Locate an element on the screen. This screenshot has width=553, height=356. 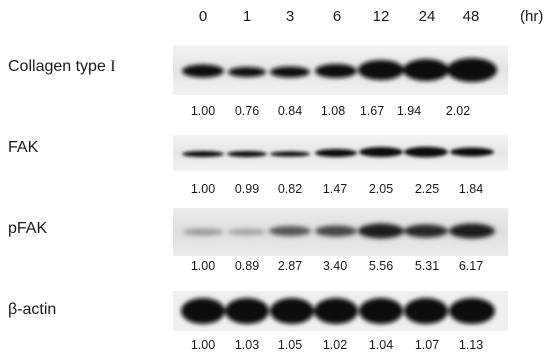
value-fak-0: 1.00 is located at coordinates (203, 189).